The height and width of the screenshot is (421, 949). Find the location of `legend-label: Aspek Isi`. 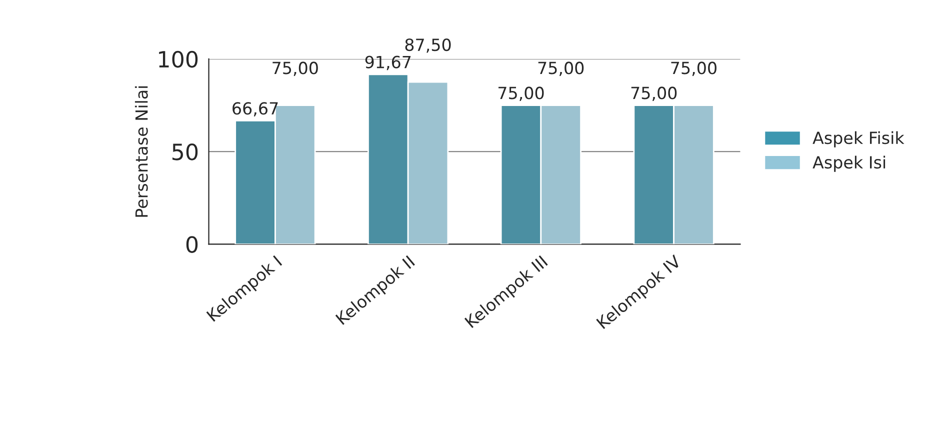

legend-label: Aspek Isi is located at coordinates (849, 164).